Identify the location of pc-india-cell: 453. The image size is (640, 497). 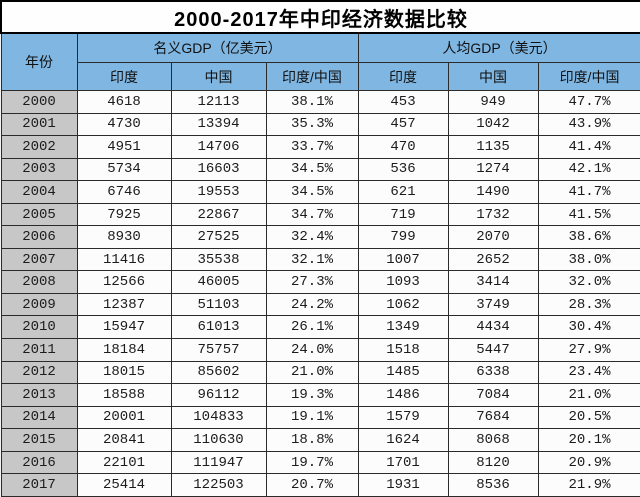
(403, 102).